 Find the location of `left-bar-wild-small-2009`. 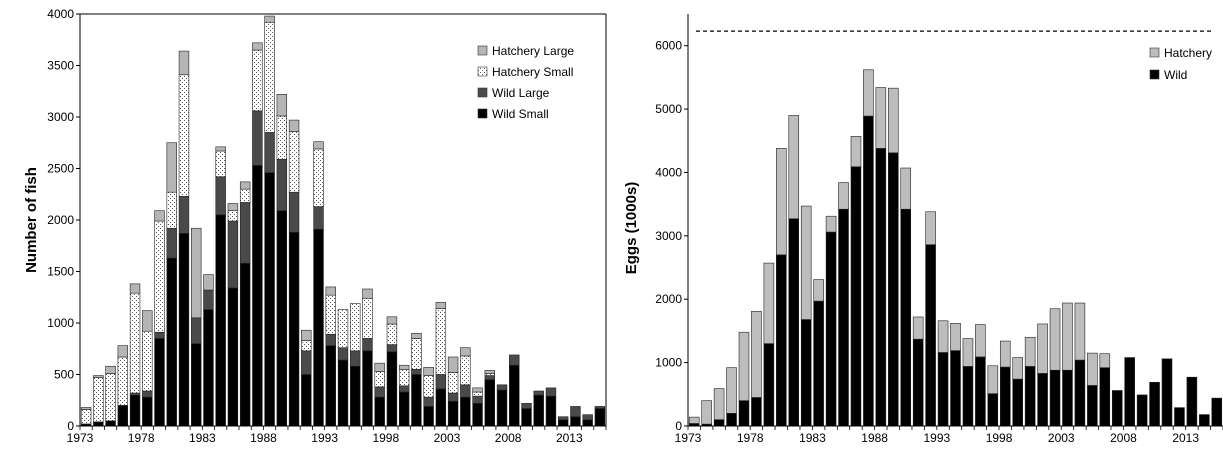

left-bar-wild-small-2009 is located at coordinates (526, 417).